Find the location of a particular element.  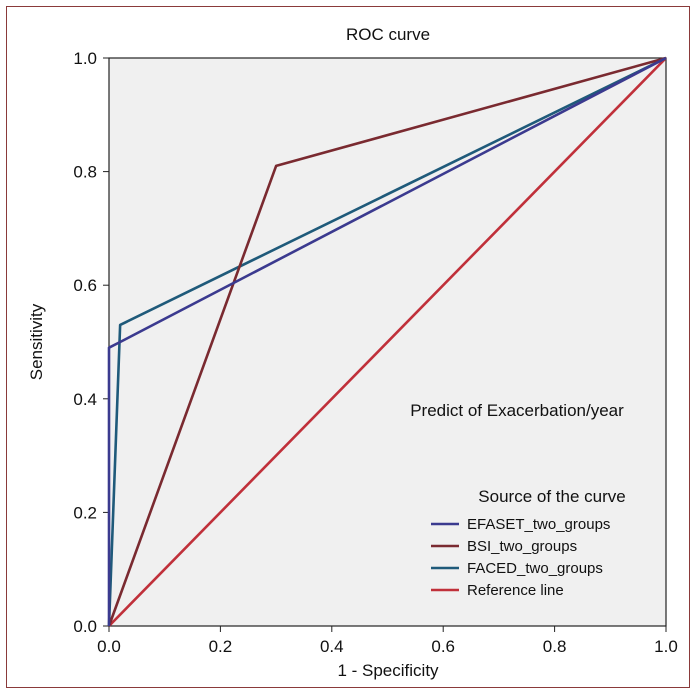

x-tick-label: 0.0 is located at coordinates (109, 646).